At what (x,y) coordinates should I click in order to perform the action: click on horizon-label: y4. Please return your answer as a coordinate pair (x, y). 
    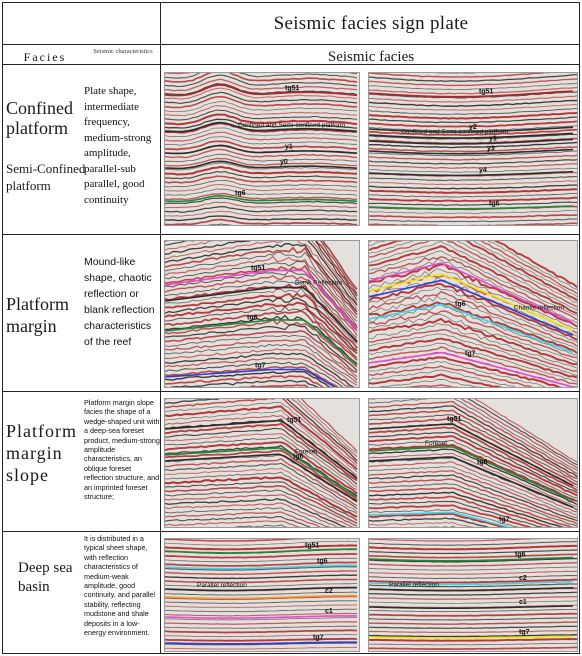
    Looking at the image, I should click on (483, 170).